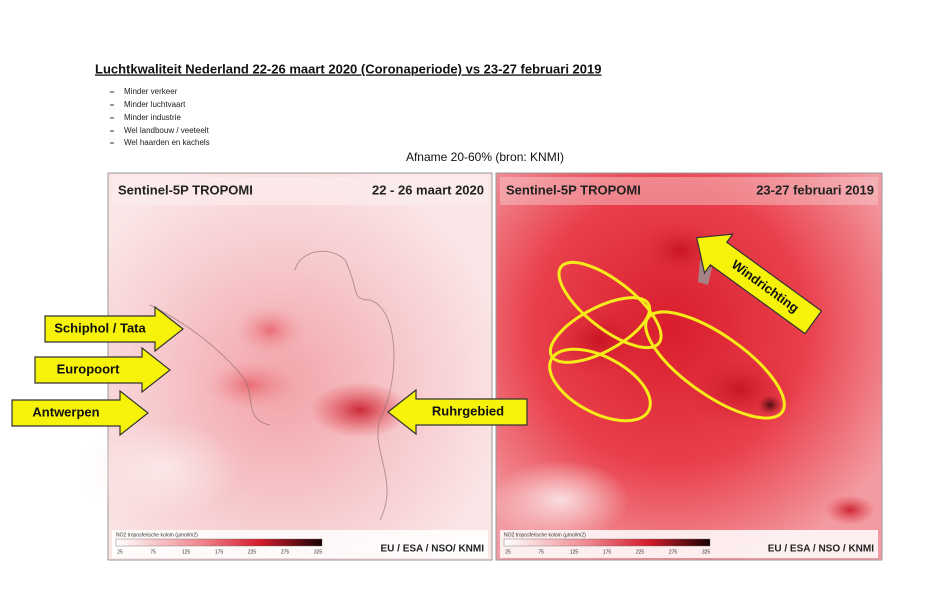 The width and height of the screenshot is (930, 602). I want to click on bullet: Wel landbouw / veeteelt, so click(167, 130).